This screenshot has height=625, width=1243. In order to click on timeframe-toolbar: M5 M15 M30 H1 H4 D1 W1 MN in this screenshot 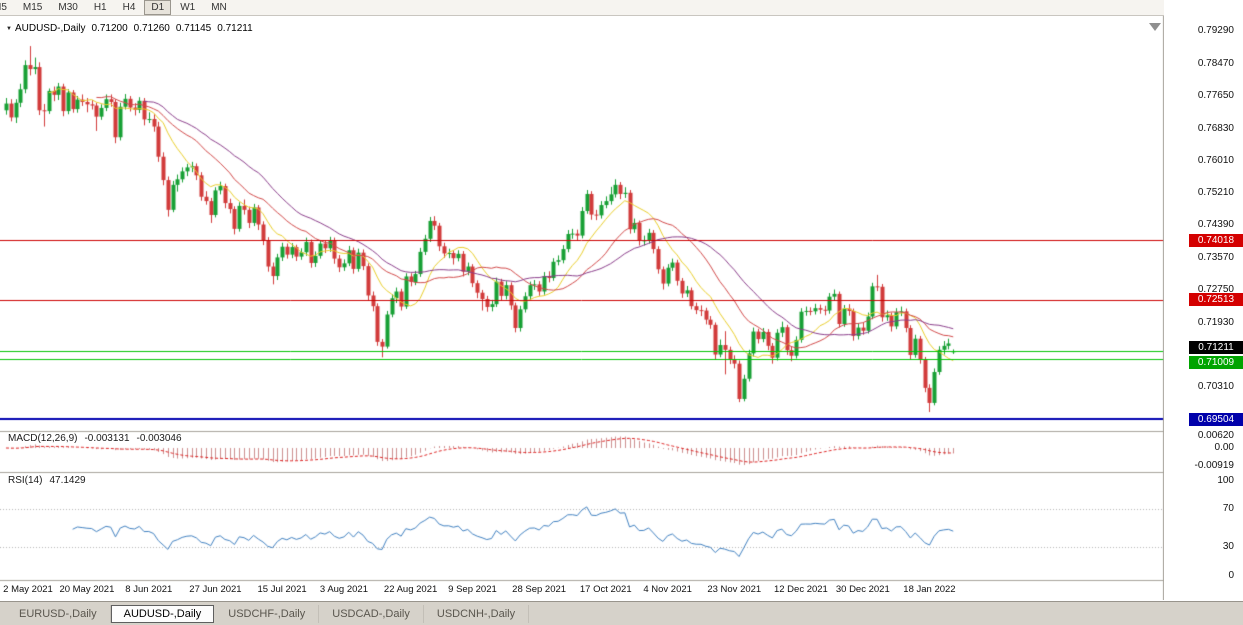, I will do `click(621, 8)`.